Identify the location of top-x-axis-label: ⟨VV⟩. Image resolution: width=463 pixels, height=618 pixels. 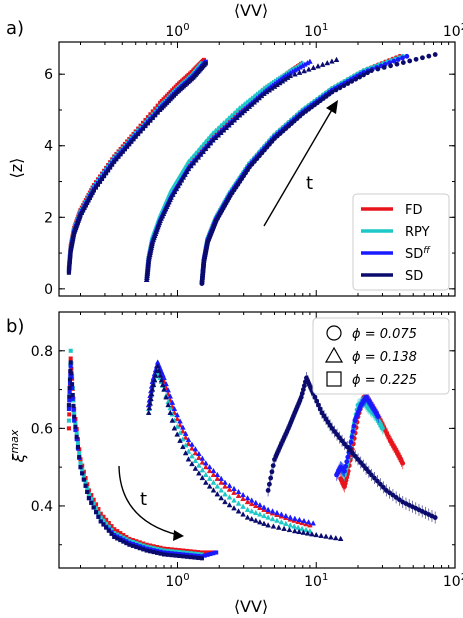
(251, 10).